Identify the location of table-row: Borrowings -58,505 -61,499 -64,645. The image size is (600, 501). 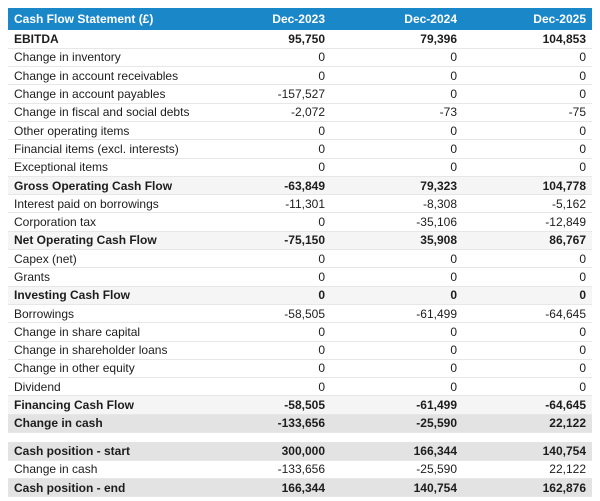
(300, 314).